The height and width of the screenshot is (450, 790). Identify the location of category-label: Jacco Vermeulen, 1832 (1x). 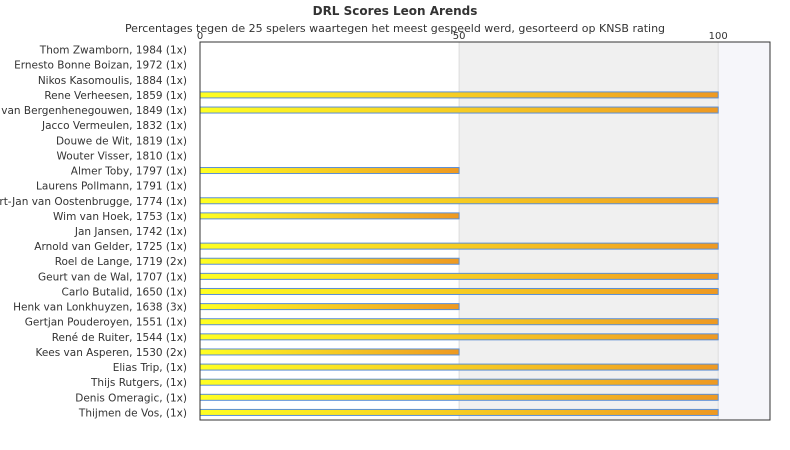
(114, 126).